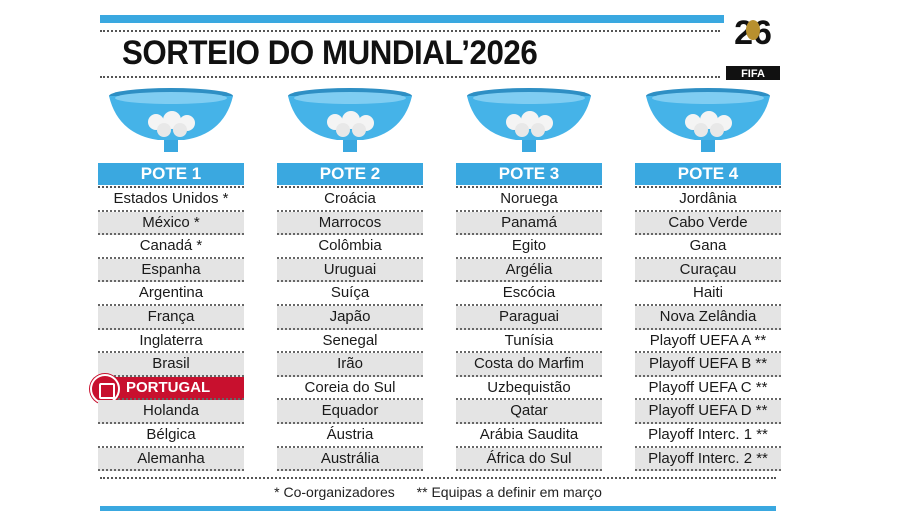 The width and height of the screenshot is (920, 518). I want to click on team-name: Austrália, so click(350, 458).